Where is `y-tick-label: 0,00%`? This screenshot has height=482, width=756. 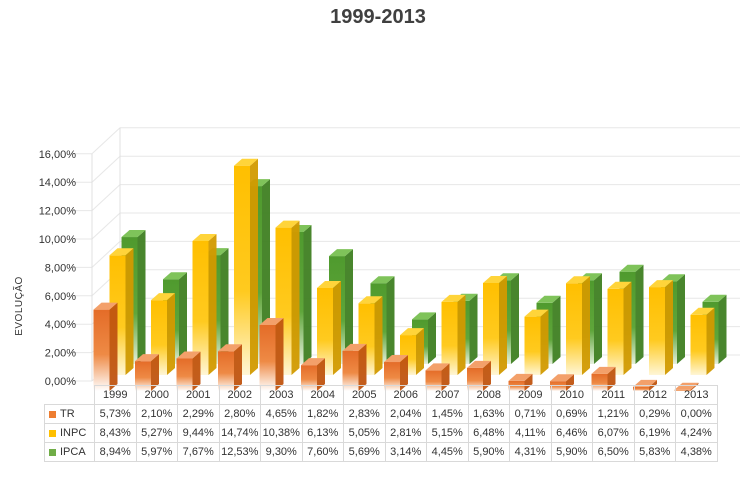 y-tick-label: 0,00% is located at coordinates (60, 382).